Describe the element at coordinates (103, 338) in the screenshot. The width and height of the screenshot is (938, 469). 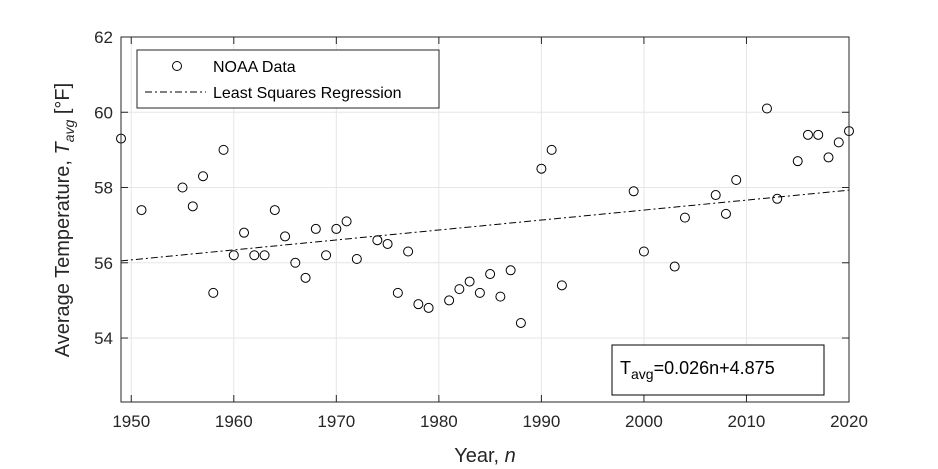
I see `y-tick-label: 54` at that location.